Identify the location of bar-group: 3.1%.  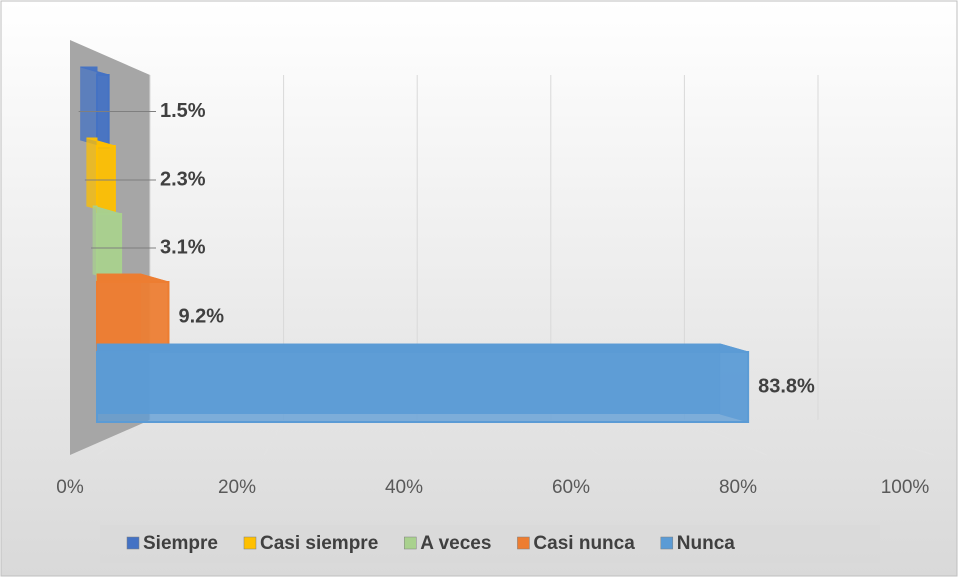
(148, 244).